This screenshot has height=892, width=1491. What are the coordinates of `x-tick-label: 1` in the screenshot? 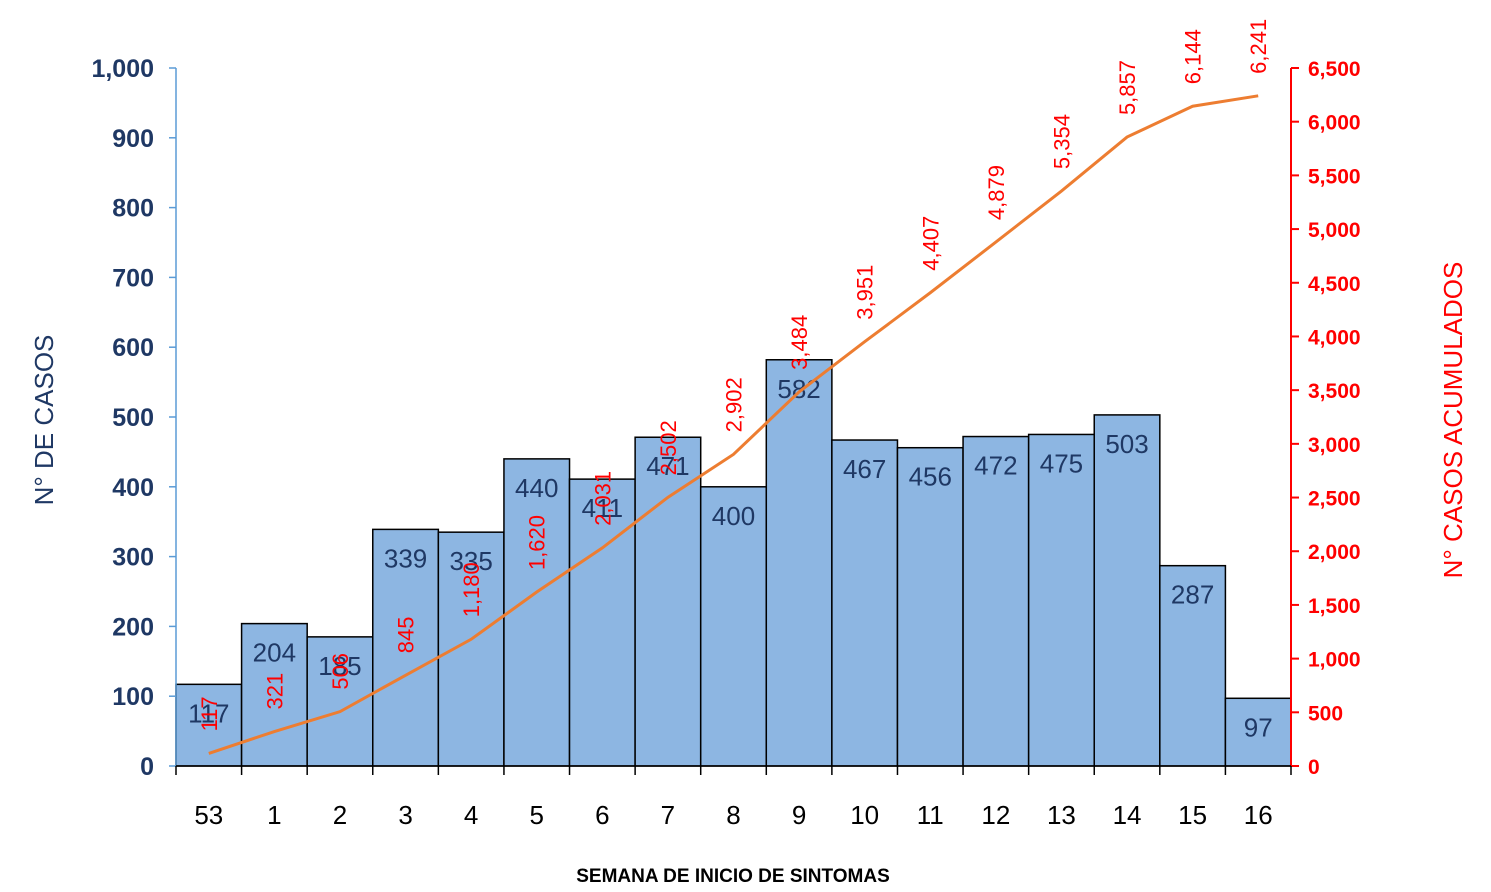 It's located at (274, 815).